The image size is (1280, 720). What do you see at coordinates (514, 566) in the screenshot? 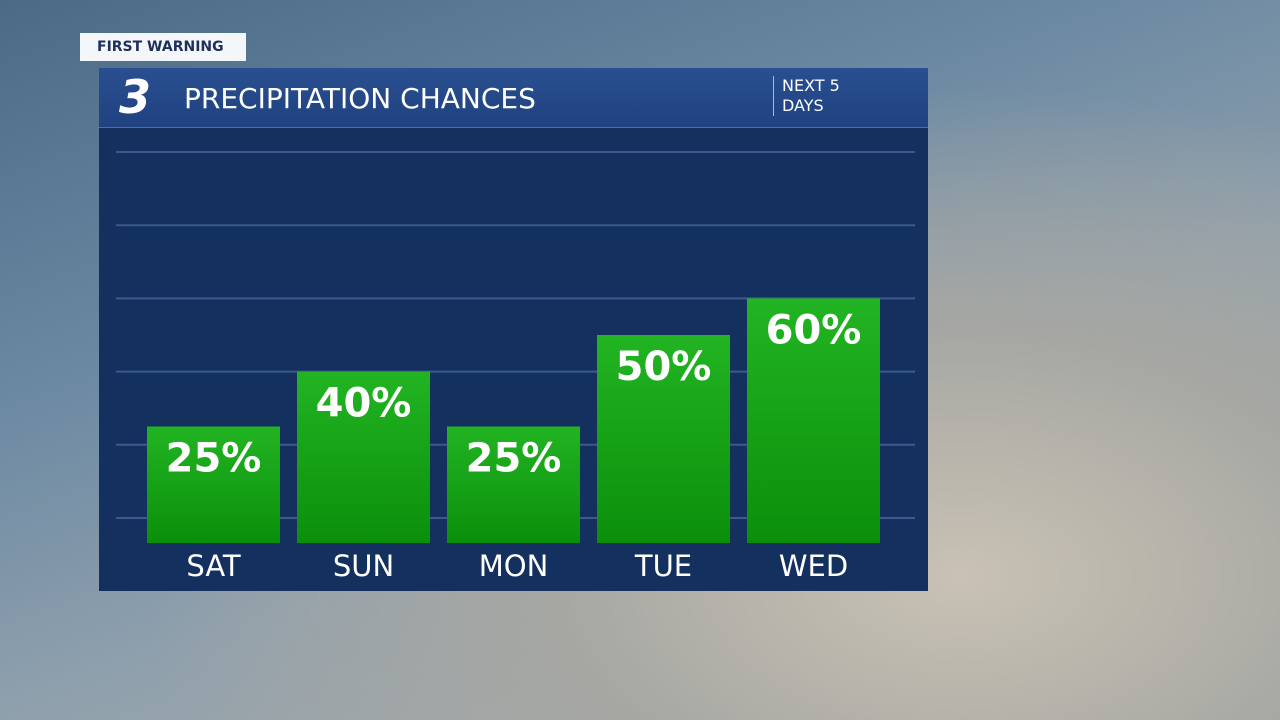
I see `x-tick-label: MON` at bounding box center [514, 566].